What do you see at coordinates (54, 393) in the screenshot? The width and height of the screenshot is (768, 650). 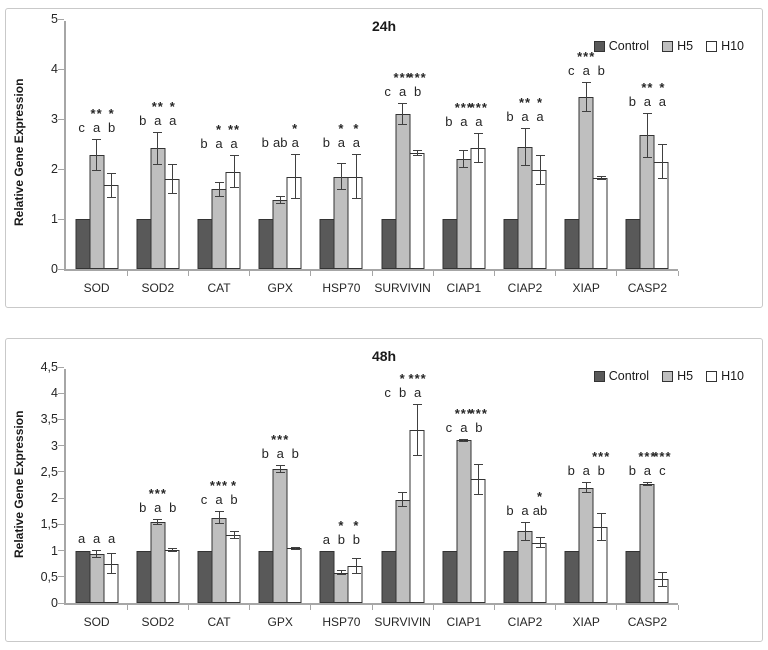 I see `y-tick-label: 4` at bounding box center [54, 393].